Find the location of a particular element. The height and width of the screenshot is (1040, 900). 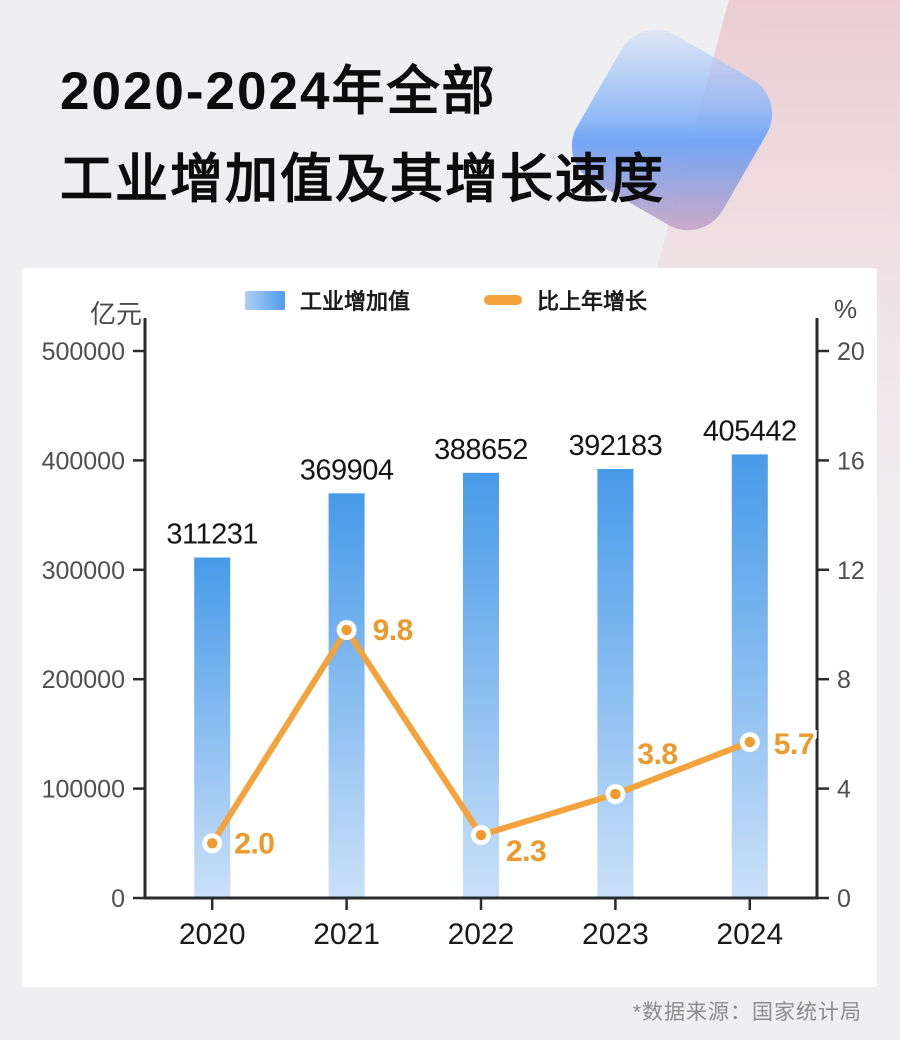

left-axis-unit: 亿元 is located at coordinates (116, 314).